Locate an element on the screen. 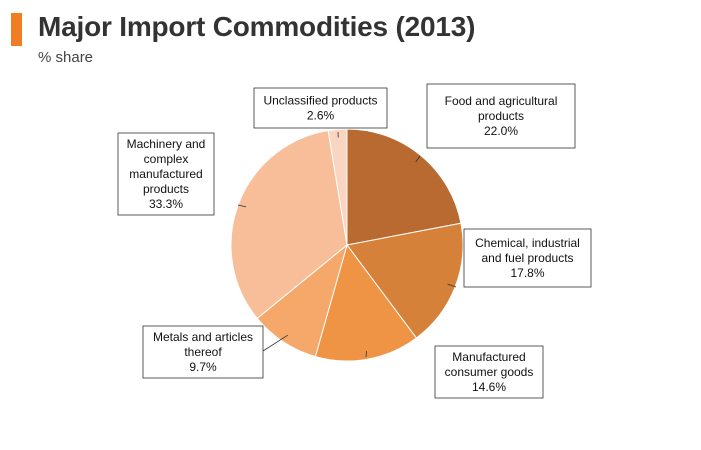 The height and width of the screenshot is (450, 701). slice-category-label: complex is located at coordinates (166, 159).